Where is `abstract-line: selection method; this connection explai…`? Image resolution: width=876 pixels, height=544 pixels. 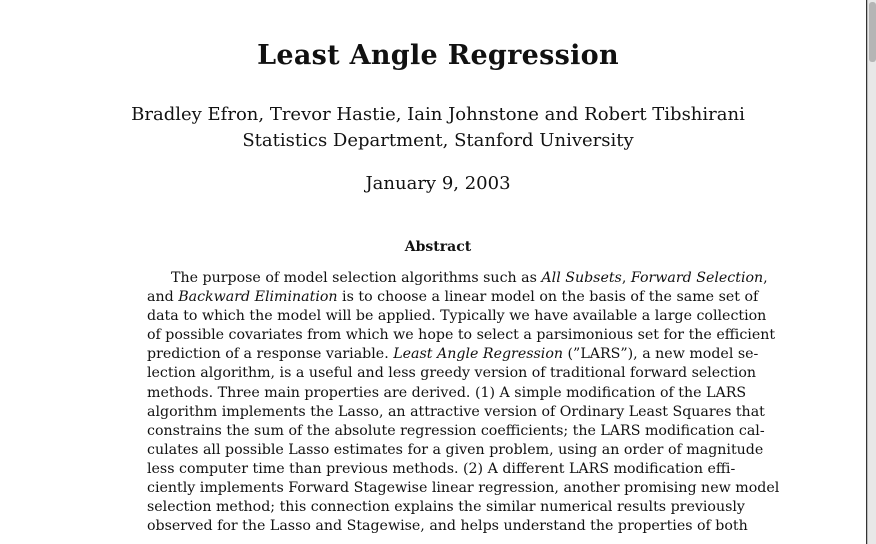 abstract-line: selection method; this connection explai… is located at coordinates (446, 507).